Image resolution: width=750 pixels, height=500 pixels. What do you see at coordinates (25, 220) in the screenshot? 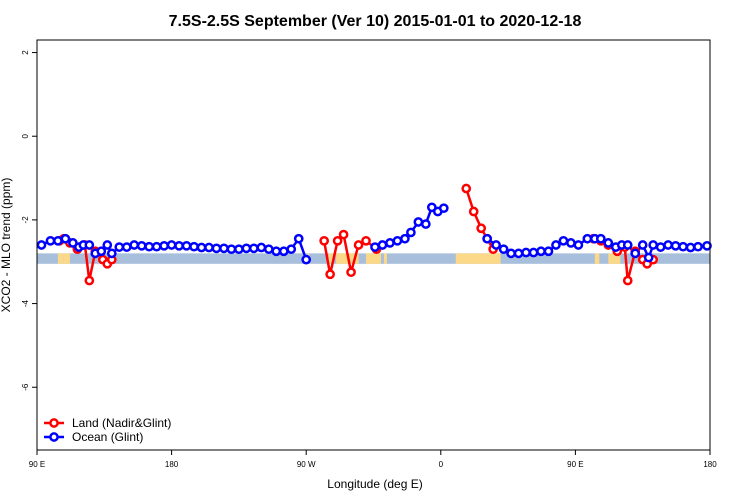
I see `y-tick-label: -2` at bounding box center [25, 220].